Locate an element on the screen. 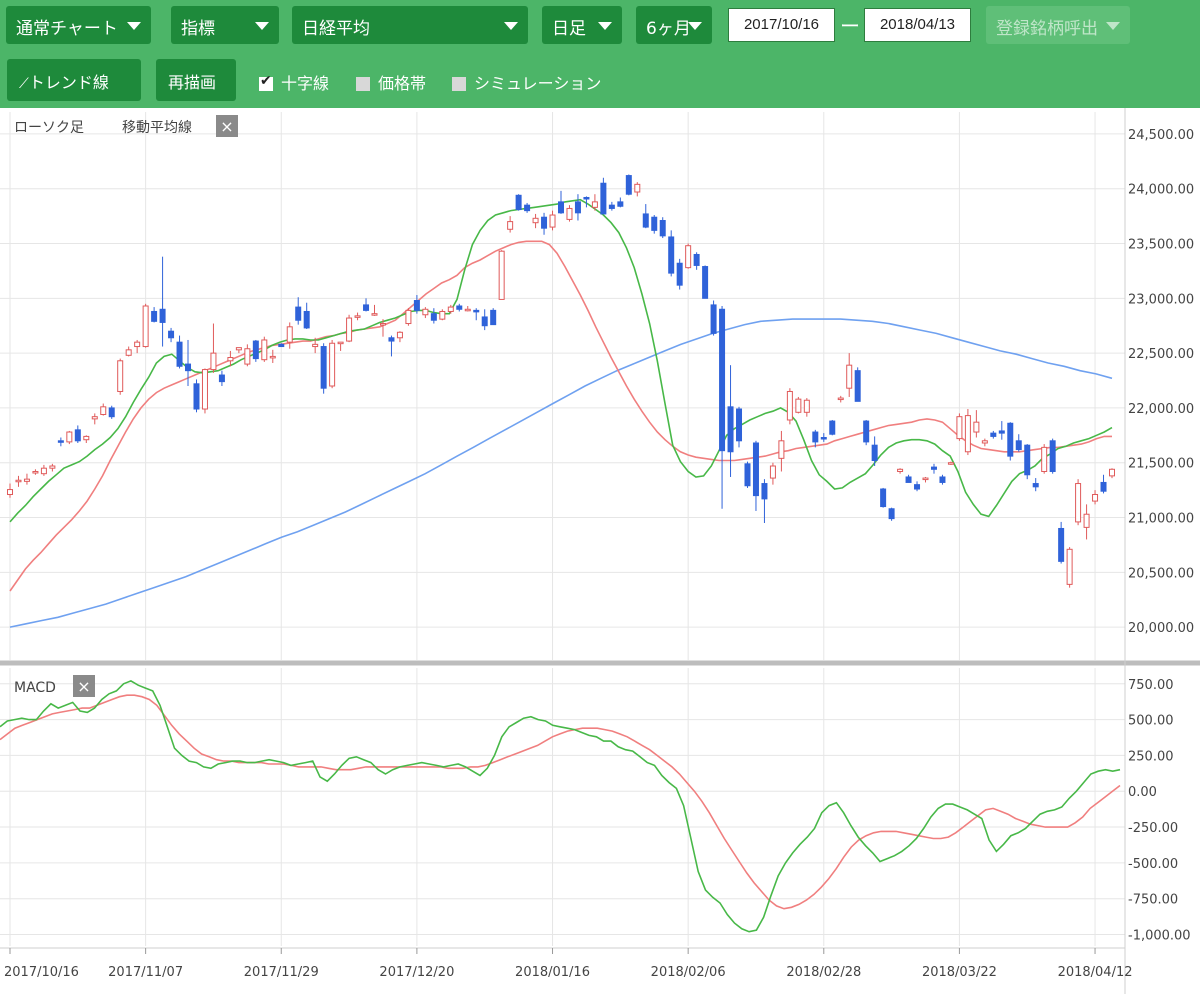 The height and width of the screenshot is (994, 1200). macd-tick-label: 750.00 is located at coordinates (1151, 685).